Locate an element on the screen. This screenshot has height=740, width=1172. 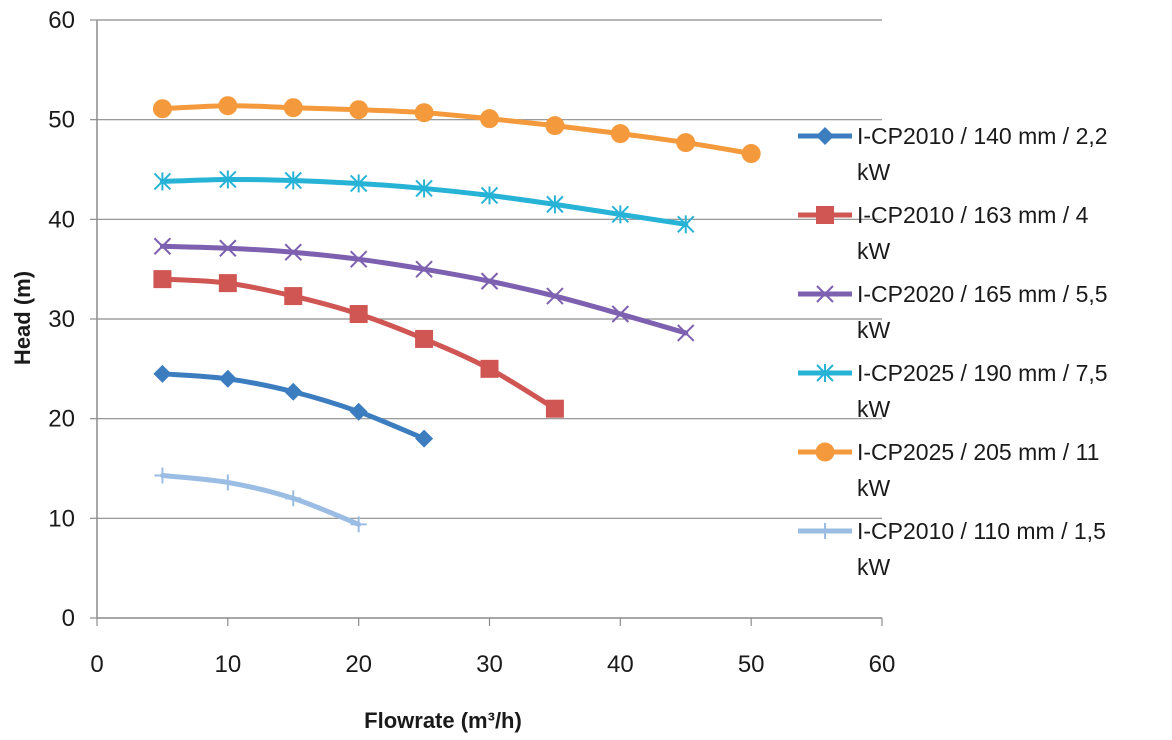
x-tick-label: 0 is located at coordinates (96, 664).